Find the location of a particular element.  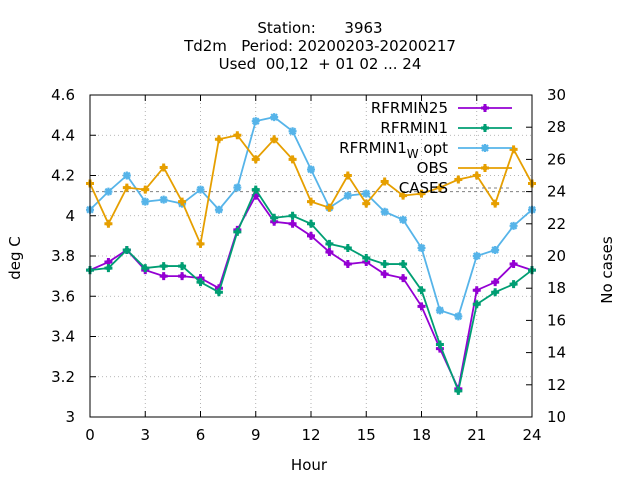

legend-label: OBS is located at coordinates (432, 168).